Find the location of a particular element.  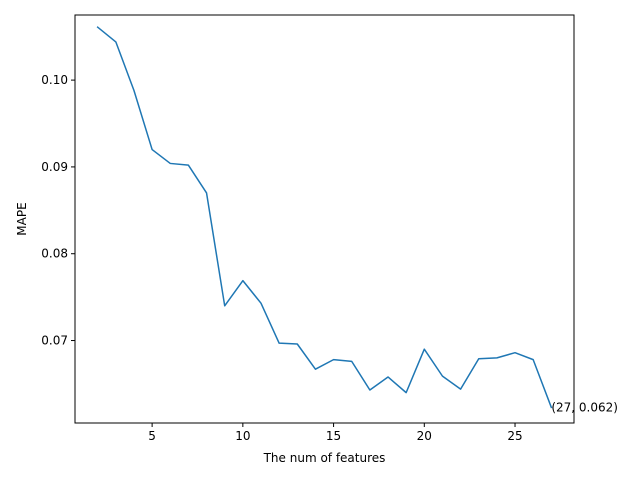

y-axis-ticks: 0.07 0.08 0.09 0.10 is located at coordinates (58, 210).